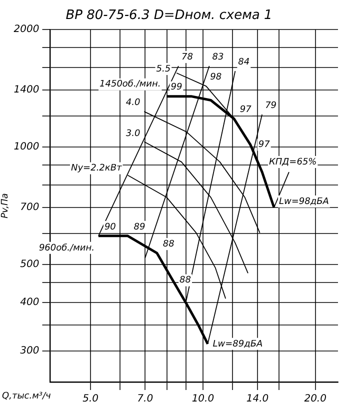  What do you see at coordinates (66, 248) in the screenshot?
I see `annotation: 960об./мин.` at bounding box center [66, 248].